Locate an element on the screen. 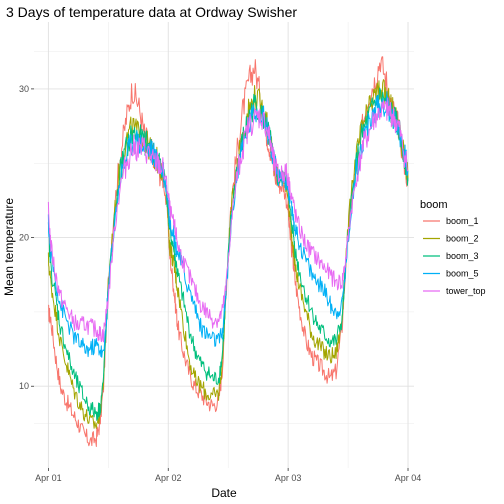 Image resolution: width=504 pixels, height=504 pixels. x-tick-label: Apr 03 is located at coordinates (288, 478).